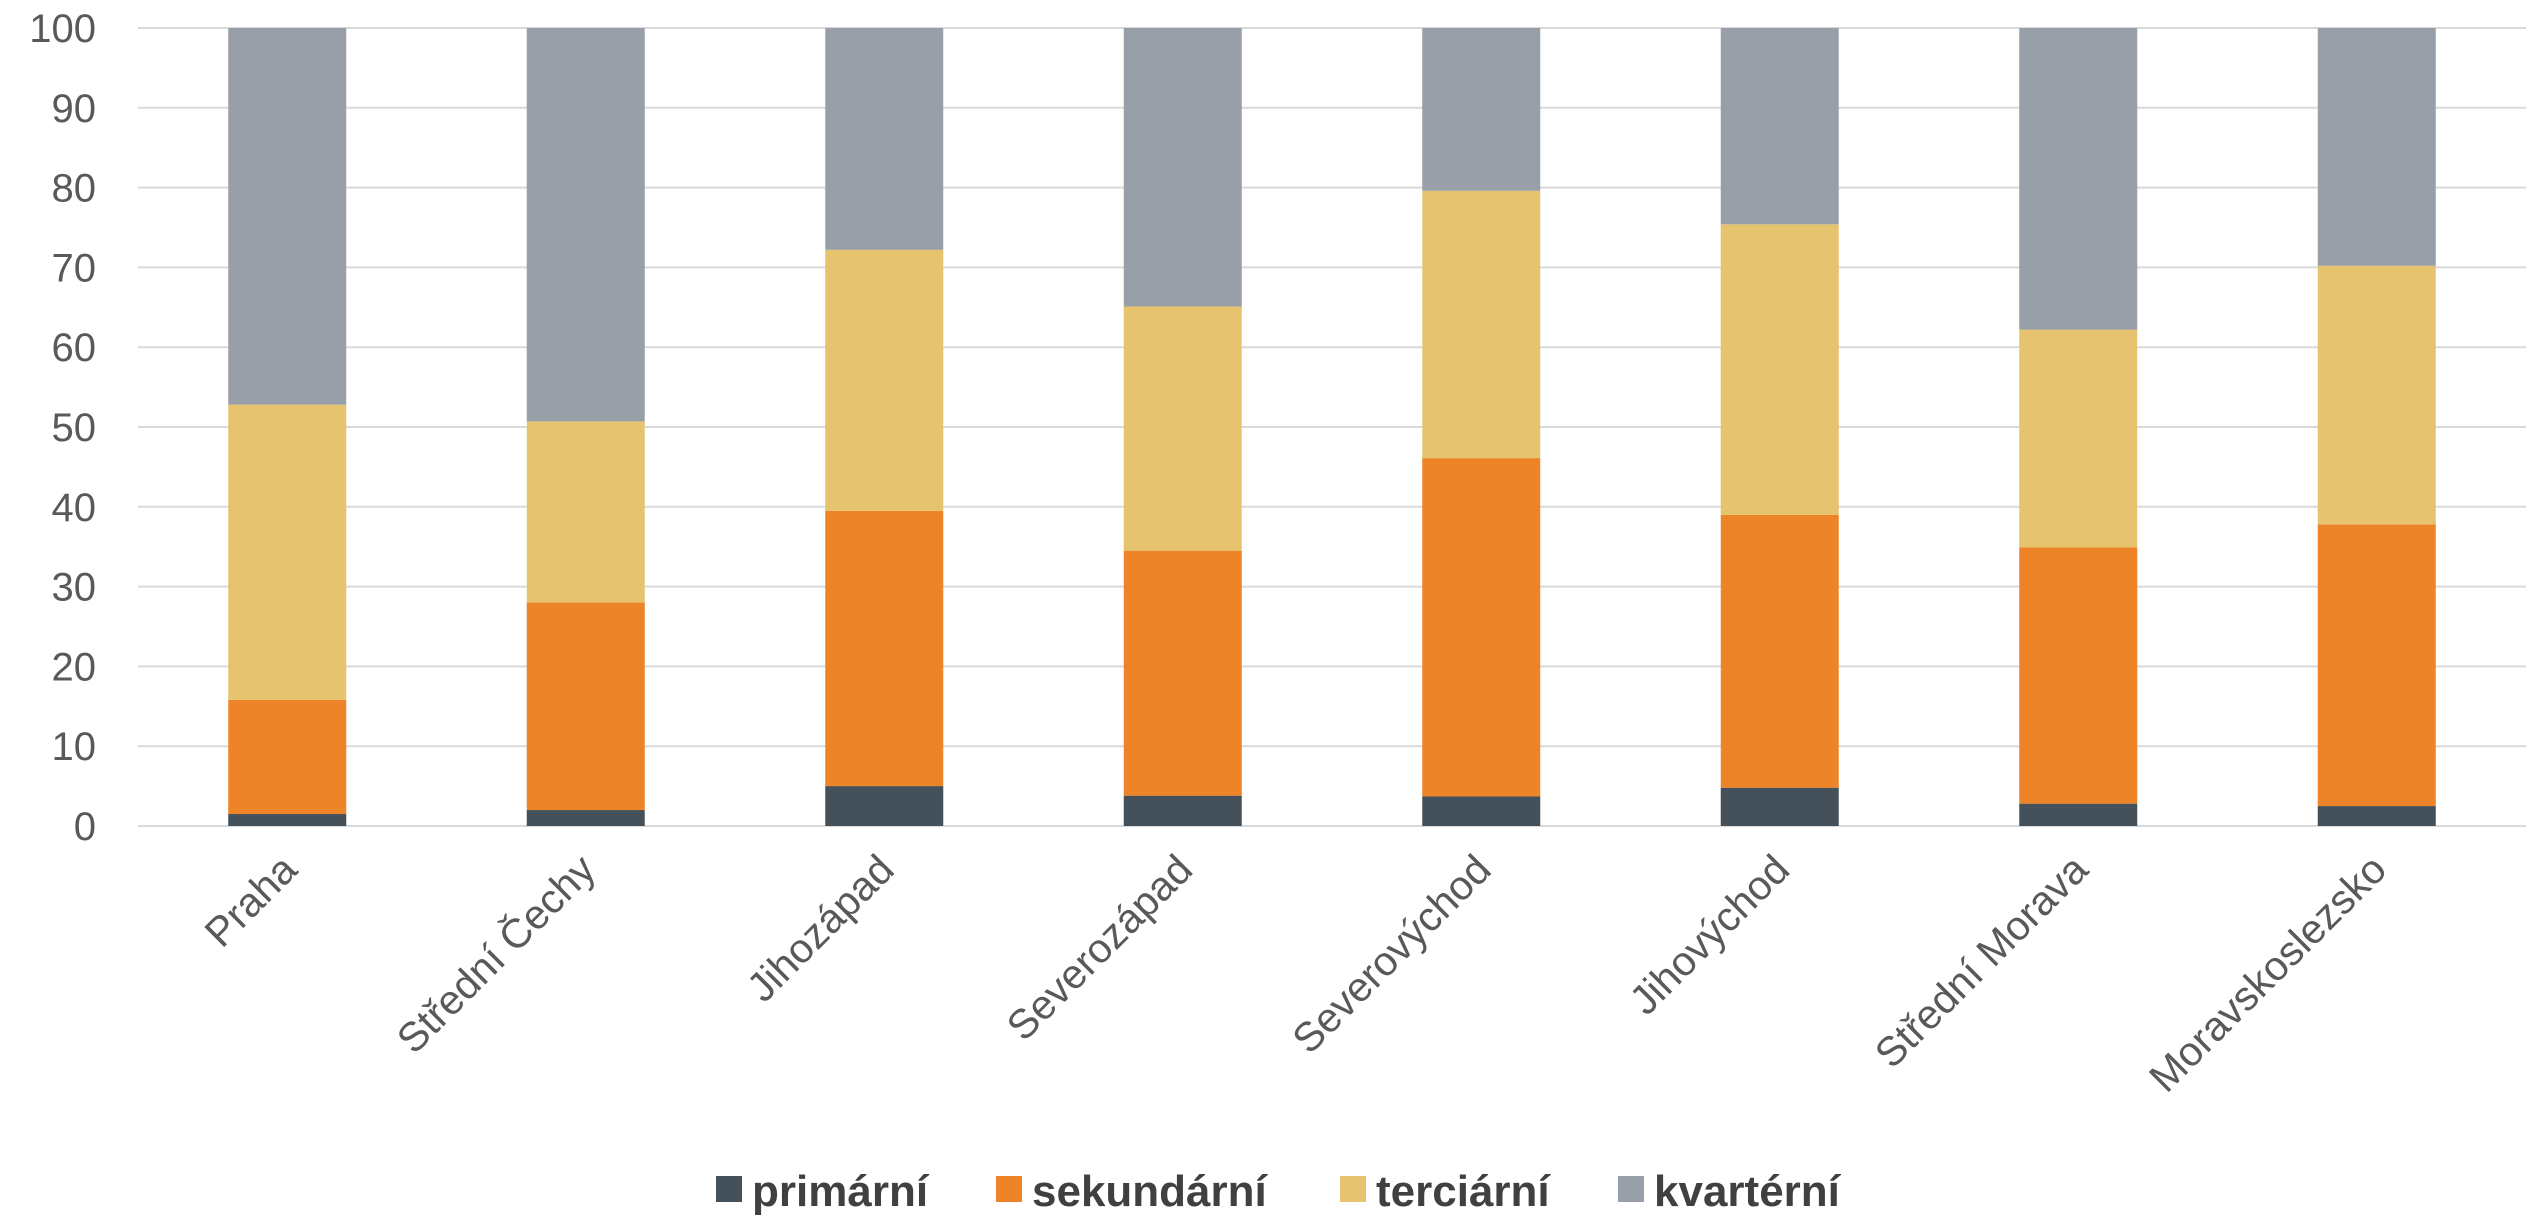  Describe the element at coordinates (1981, 961) in the screenshot. I see `x-tick-label: Střední Morava` at that location.